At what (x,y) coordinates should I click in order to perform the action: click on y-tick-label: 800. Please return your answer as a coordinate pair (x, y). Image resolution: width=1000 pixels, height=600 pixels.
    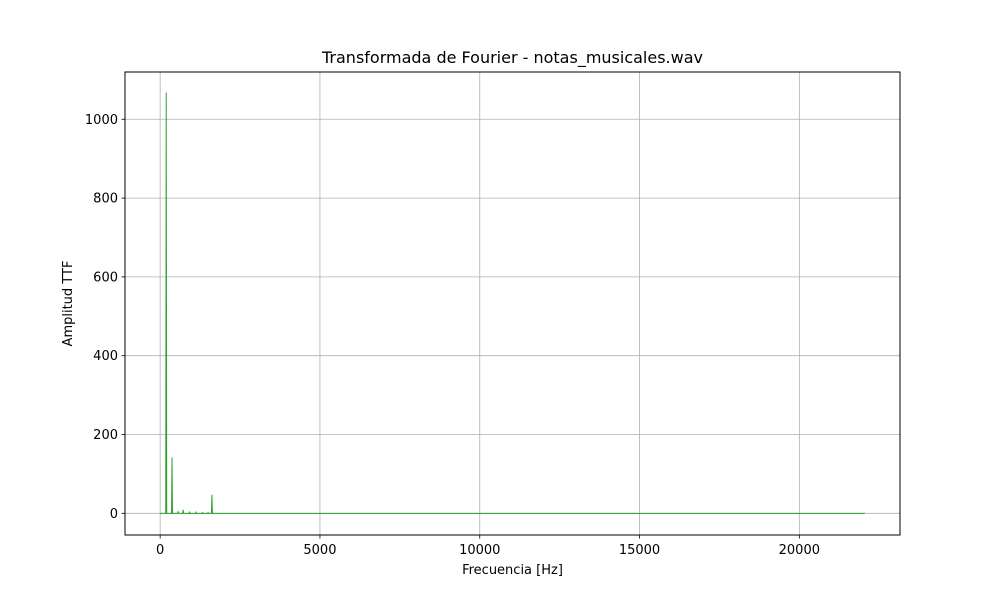
    Looking at the image, I should click on (105, 199).